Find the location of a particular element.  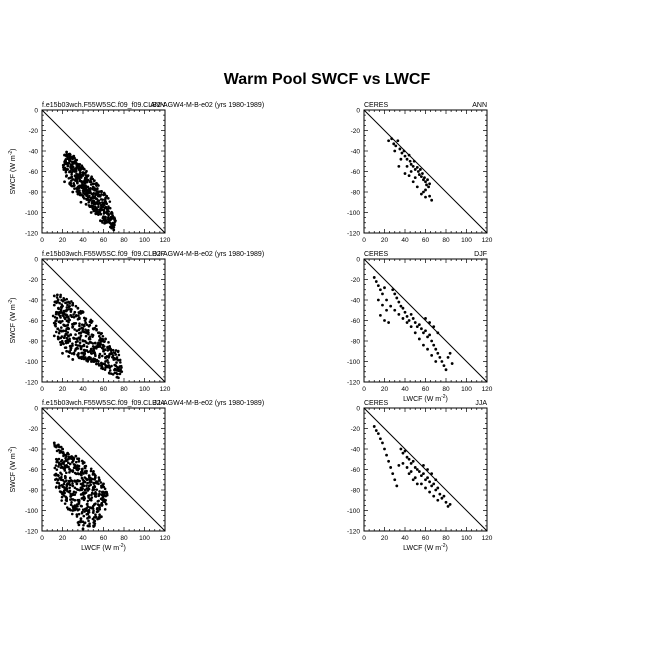

x-axis-label: LWCF (W m-2) is located at coordinates (425, 398).